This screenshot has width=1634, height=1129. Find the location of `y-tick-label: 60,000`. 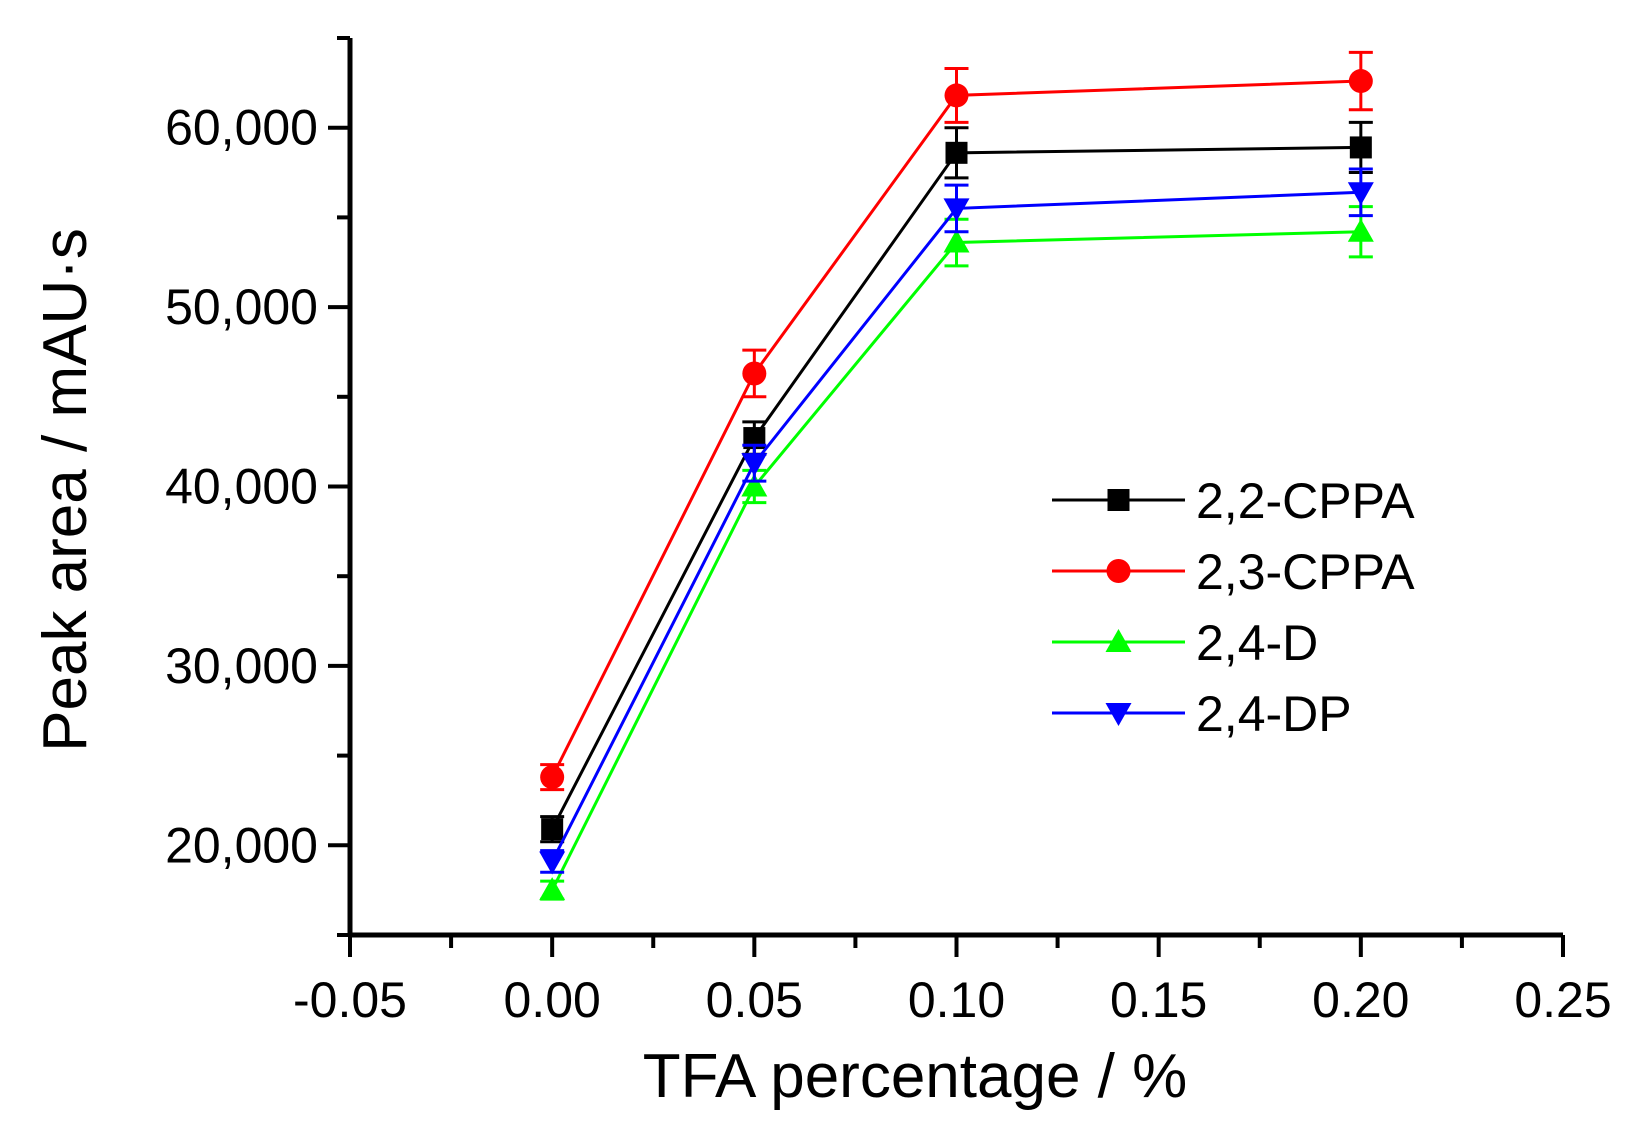

y-tick-label: 60,000 is located at coordinates (241, 128).